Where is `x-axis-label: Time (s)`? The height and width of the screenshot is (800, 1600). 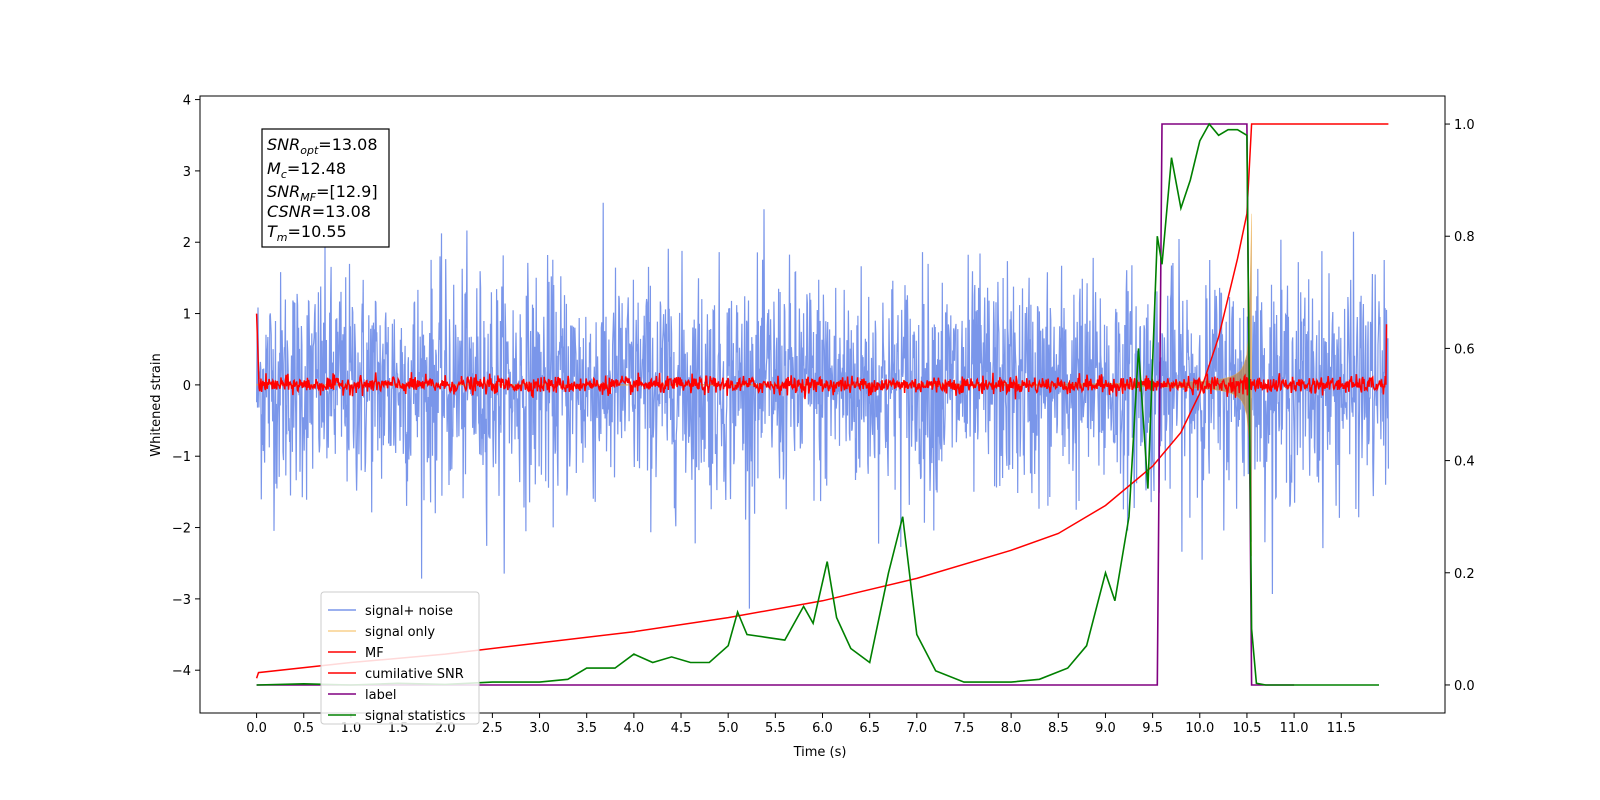 x-axis-label: Time (s) is located at coordinates (820, 752).